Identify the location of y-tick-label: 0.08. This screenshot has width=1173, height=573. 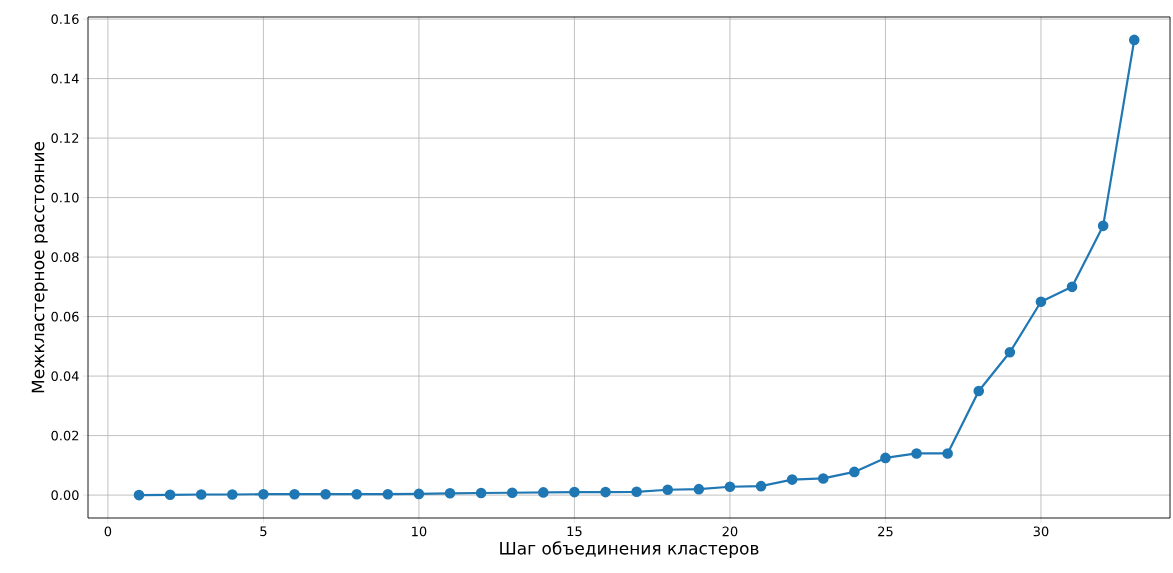
(65, 257).